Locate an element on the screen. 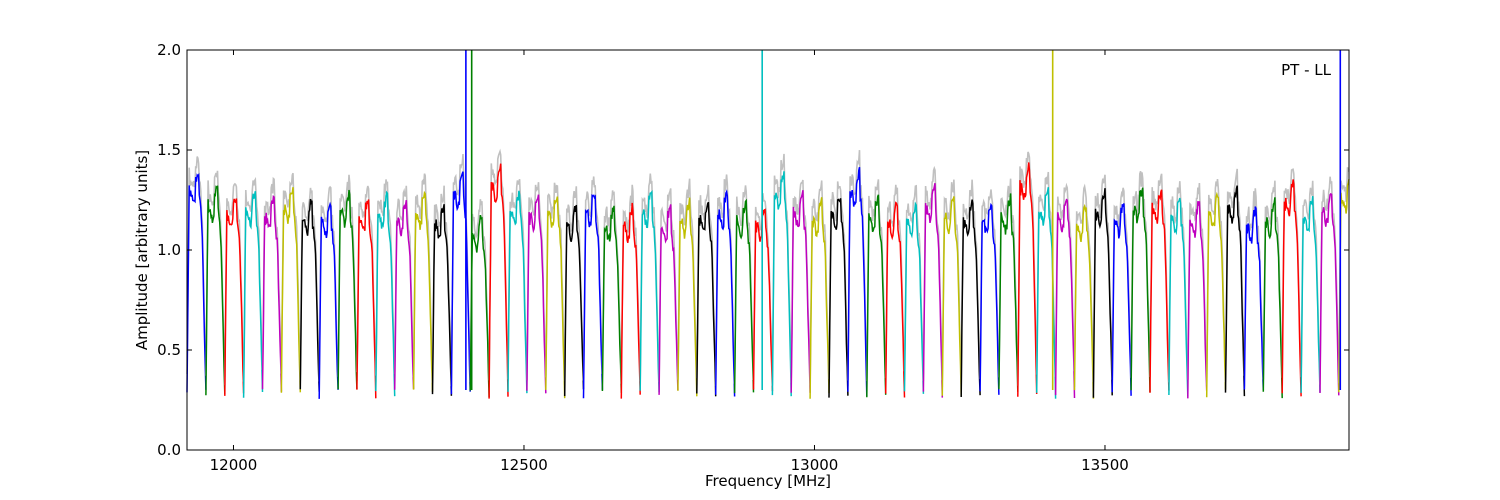 The height and width of the screenshot is (500, 1500). y-tick-label: 0.0 is located at coordinates (169, 450).